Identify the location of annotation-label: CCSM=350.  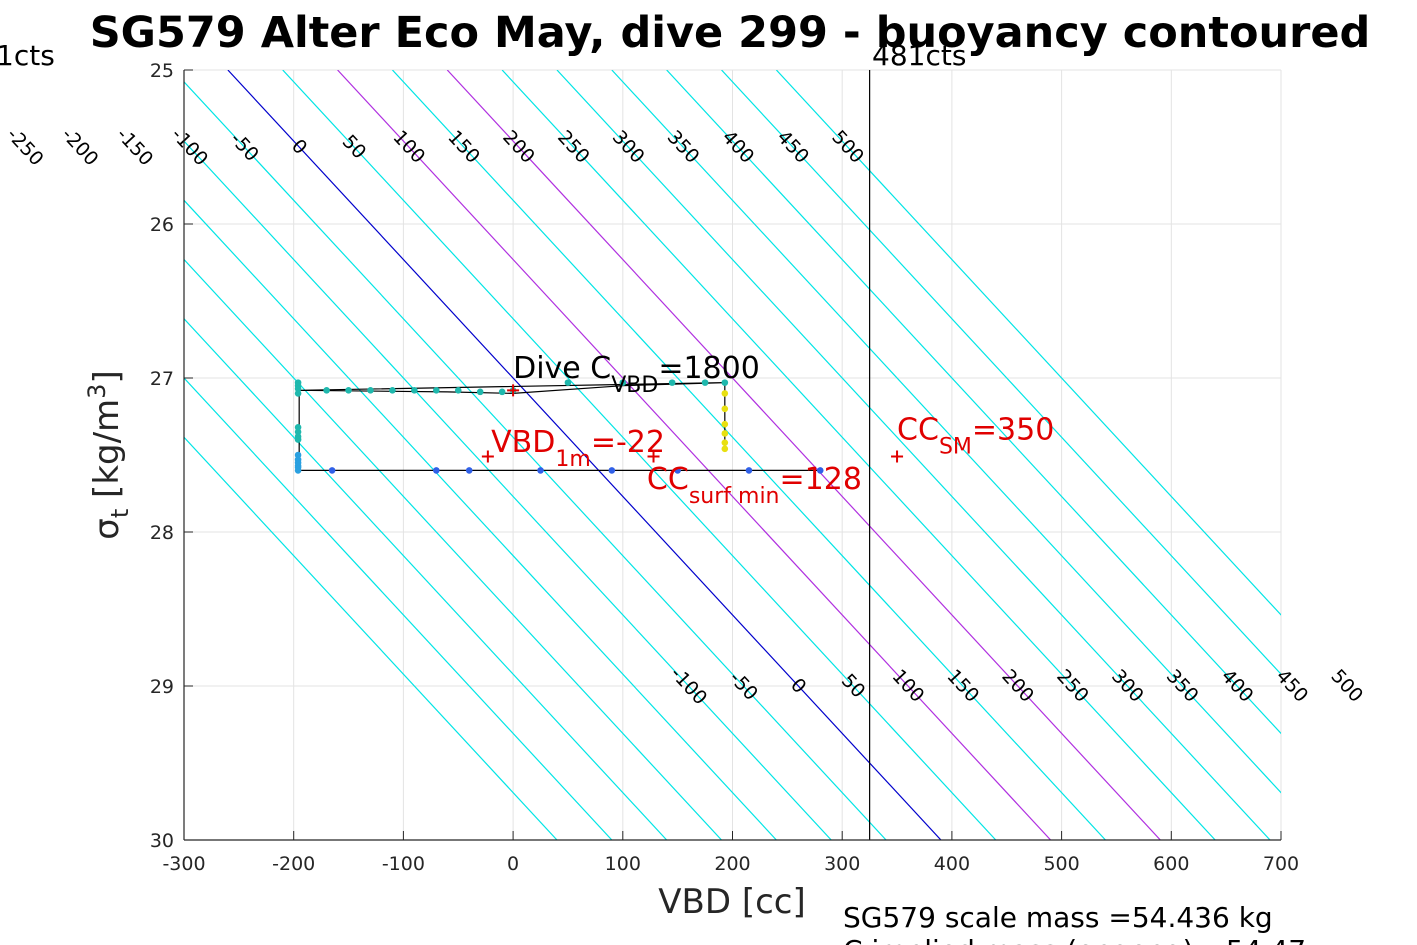
(975, 436).